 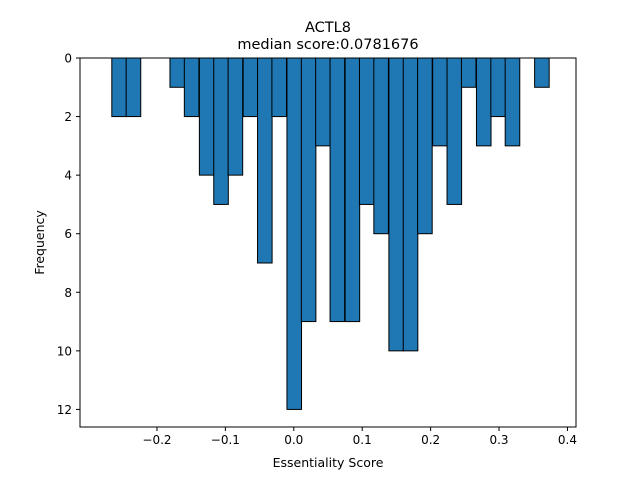 What do you see at coordinates (68, 293) in the screenshot?
I see `y-tick-label: 8` at bounding box center [68, 293].